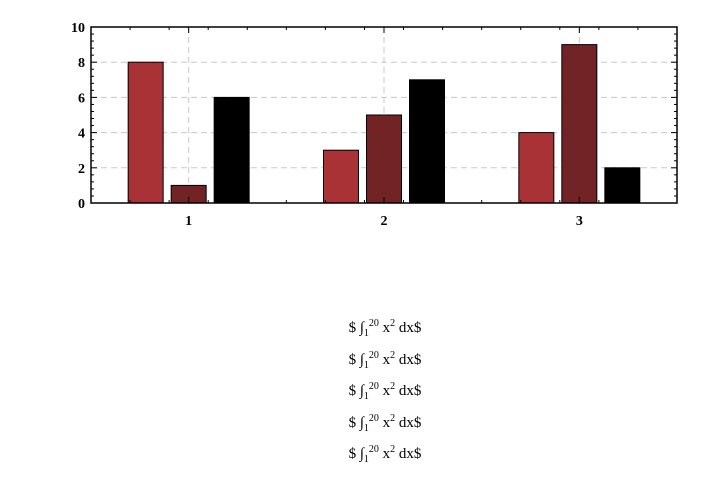 The image size is (720, 501). Describe the element at coordinates (579, 124) in the screenshot. I see `bar-cat3-series2` at that location.